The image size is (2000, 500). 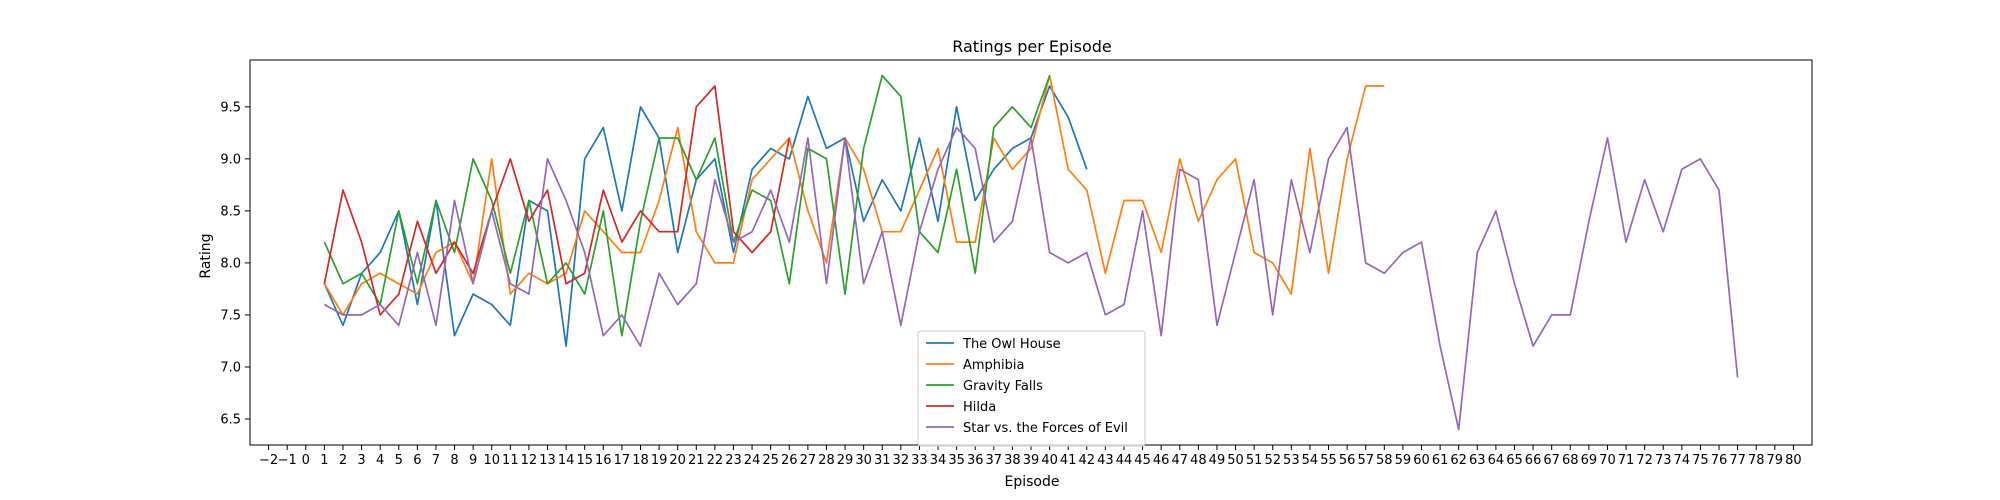 I want to click on x-tick-label: 5, so click(x=399, y=460).